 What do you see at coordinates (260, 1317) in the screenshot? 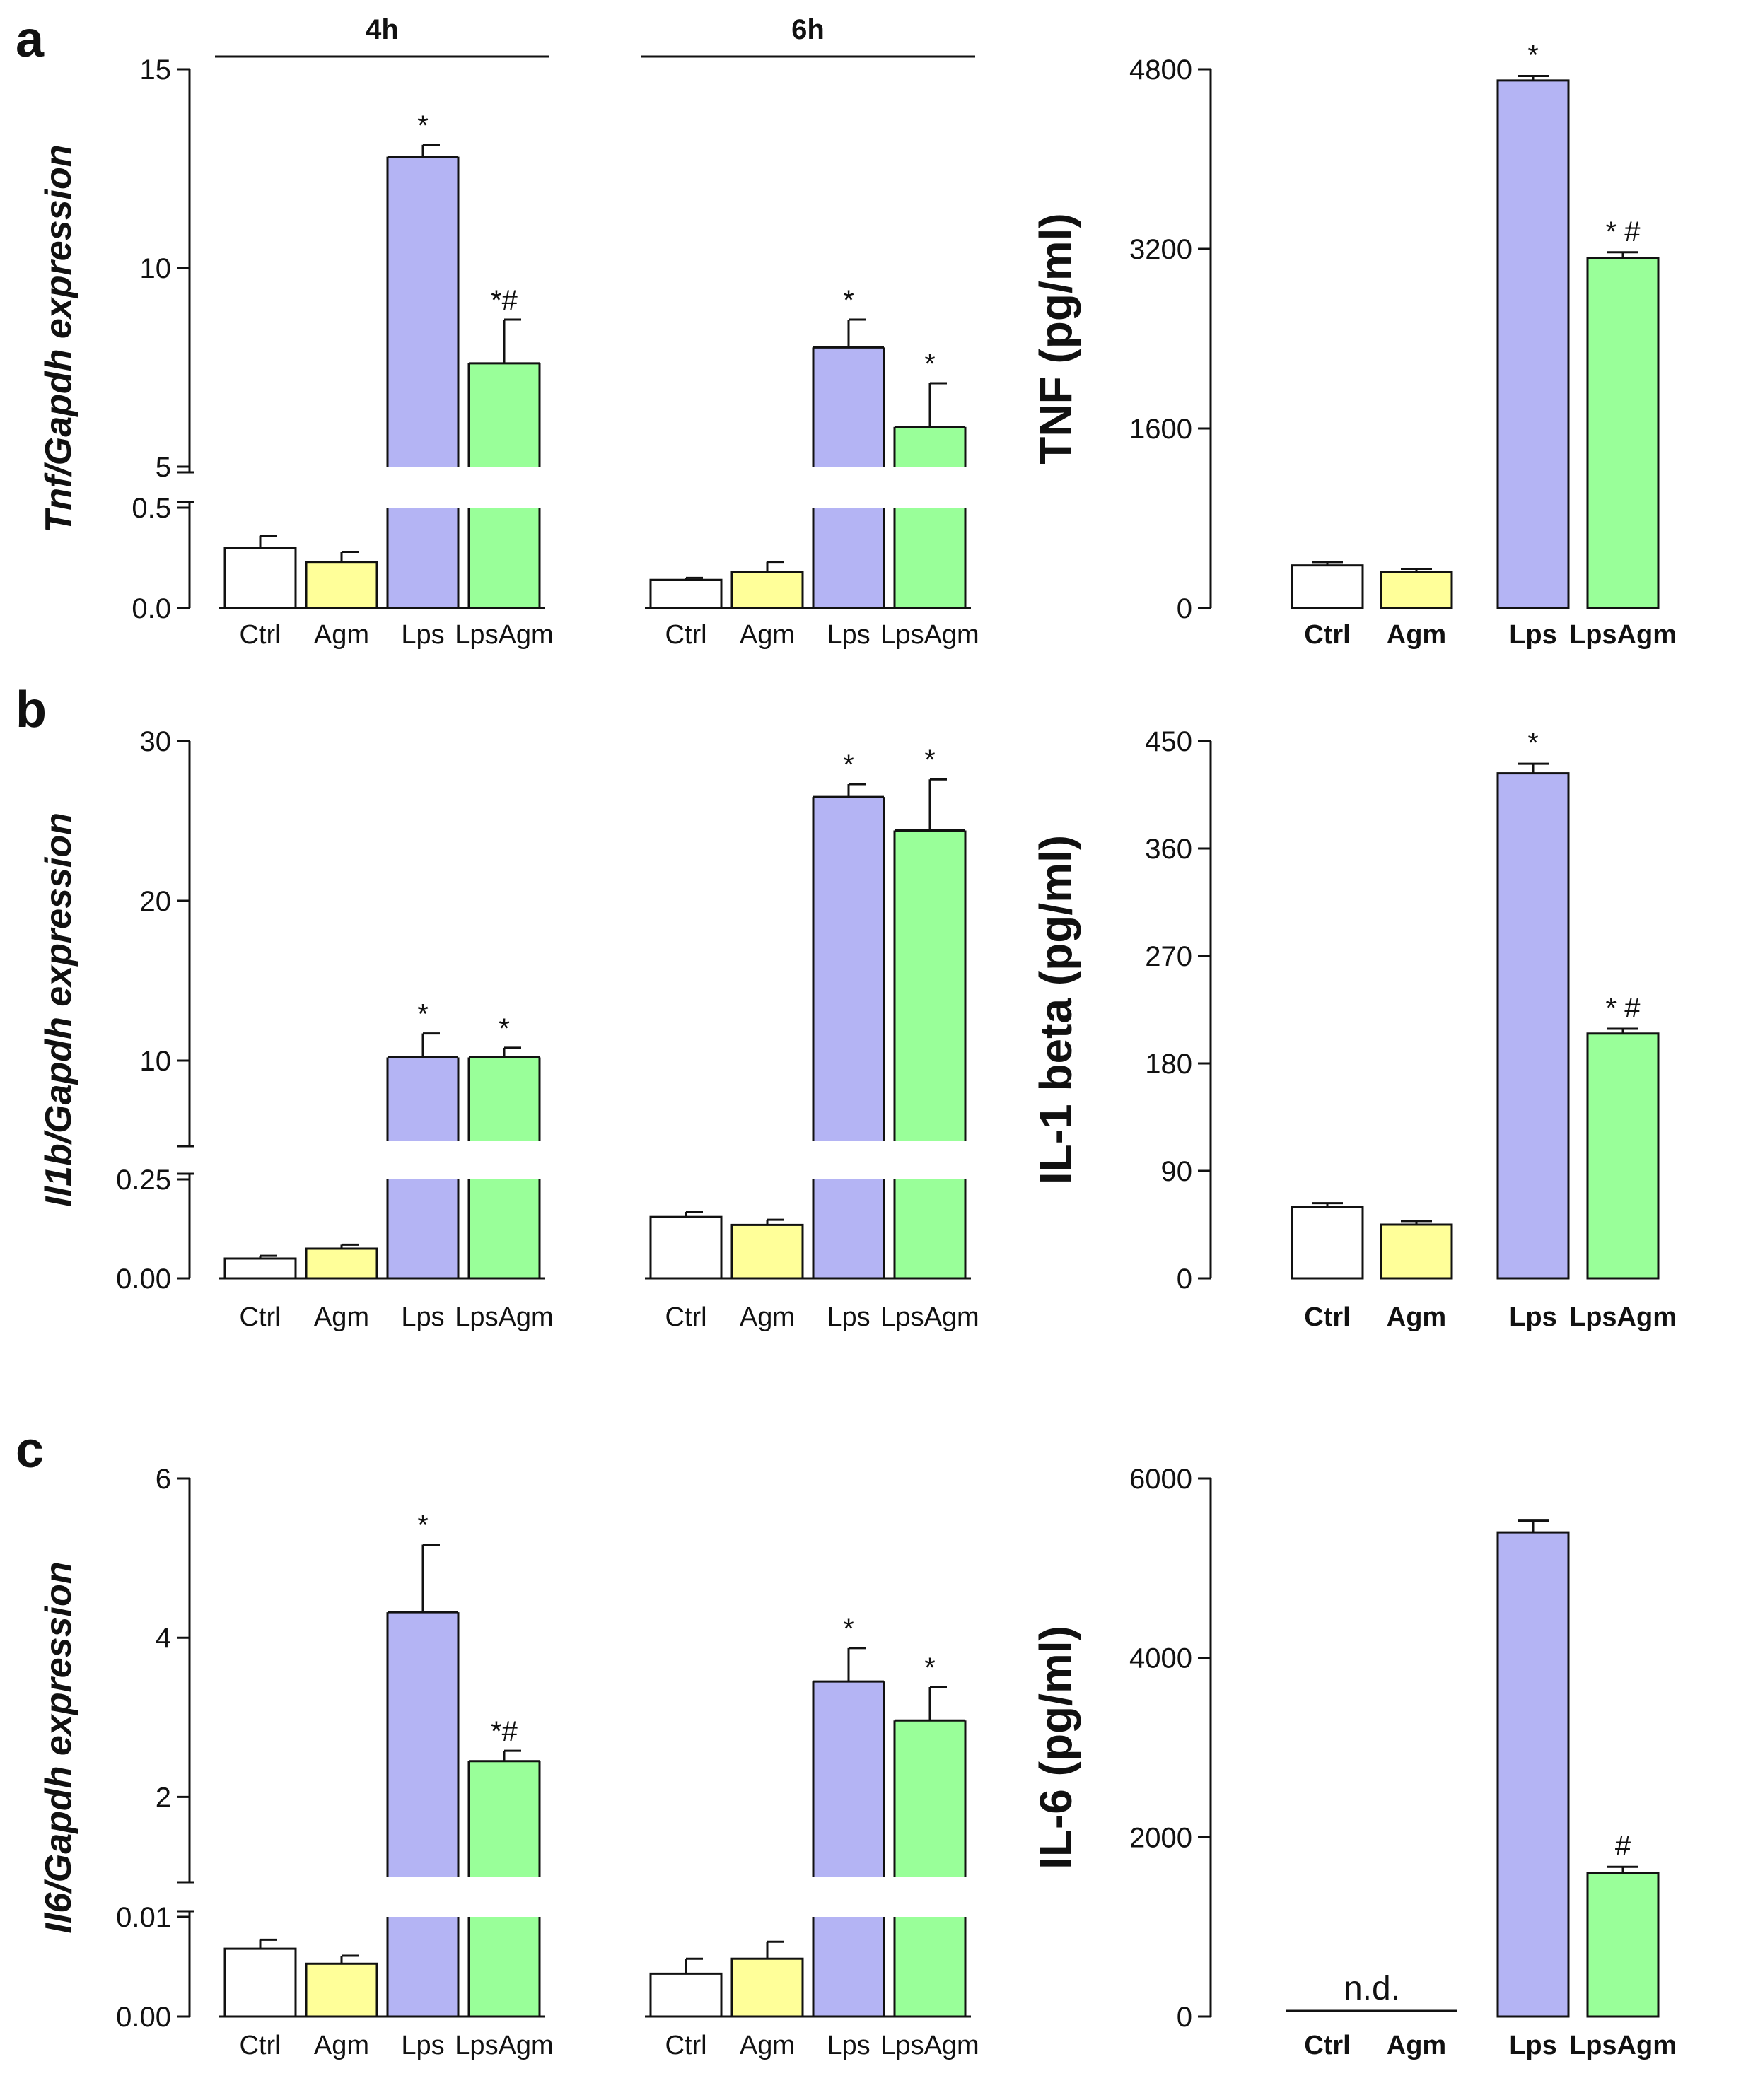
I see `b_mrna-4h-Ctrl-category-label: Ctrl` at bounding box center [260, 1317].